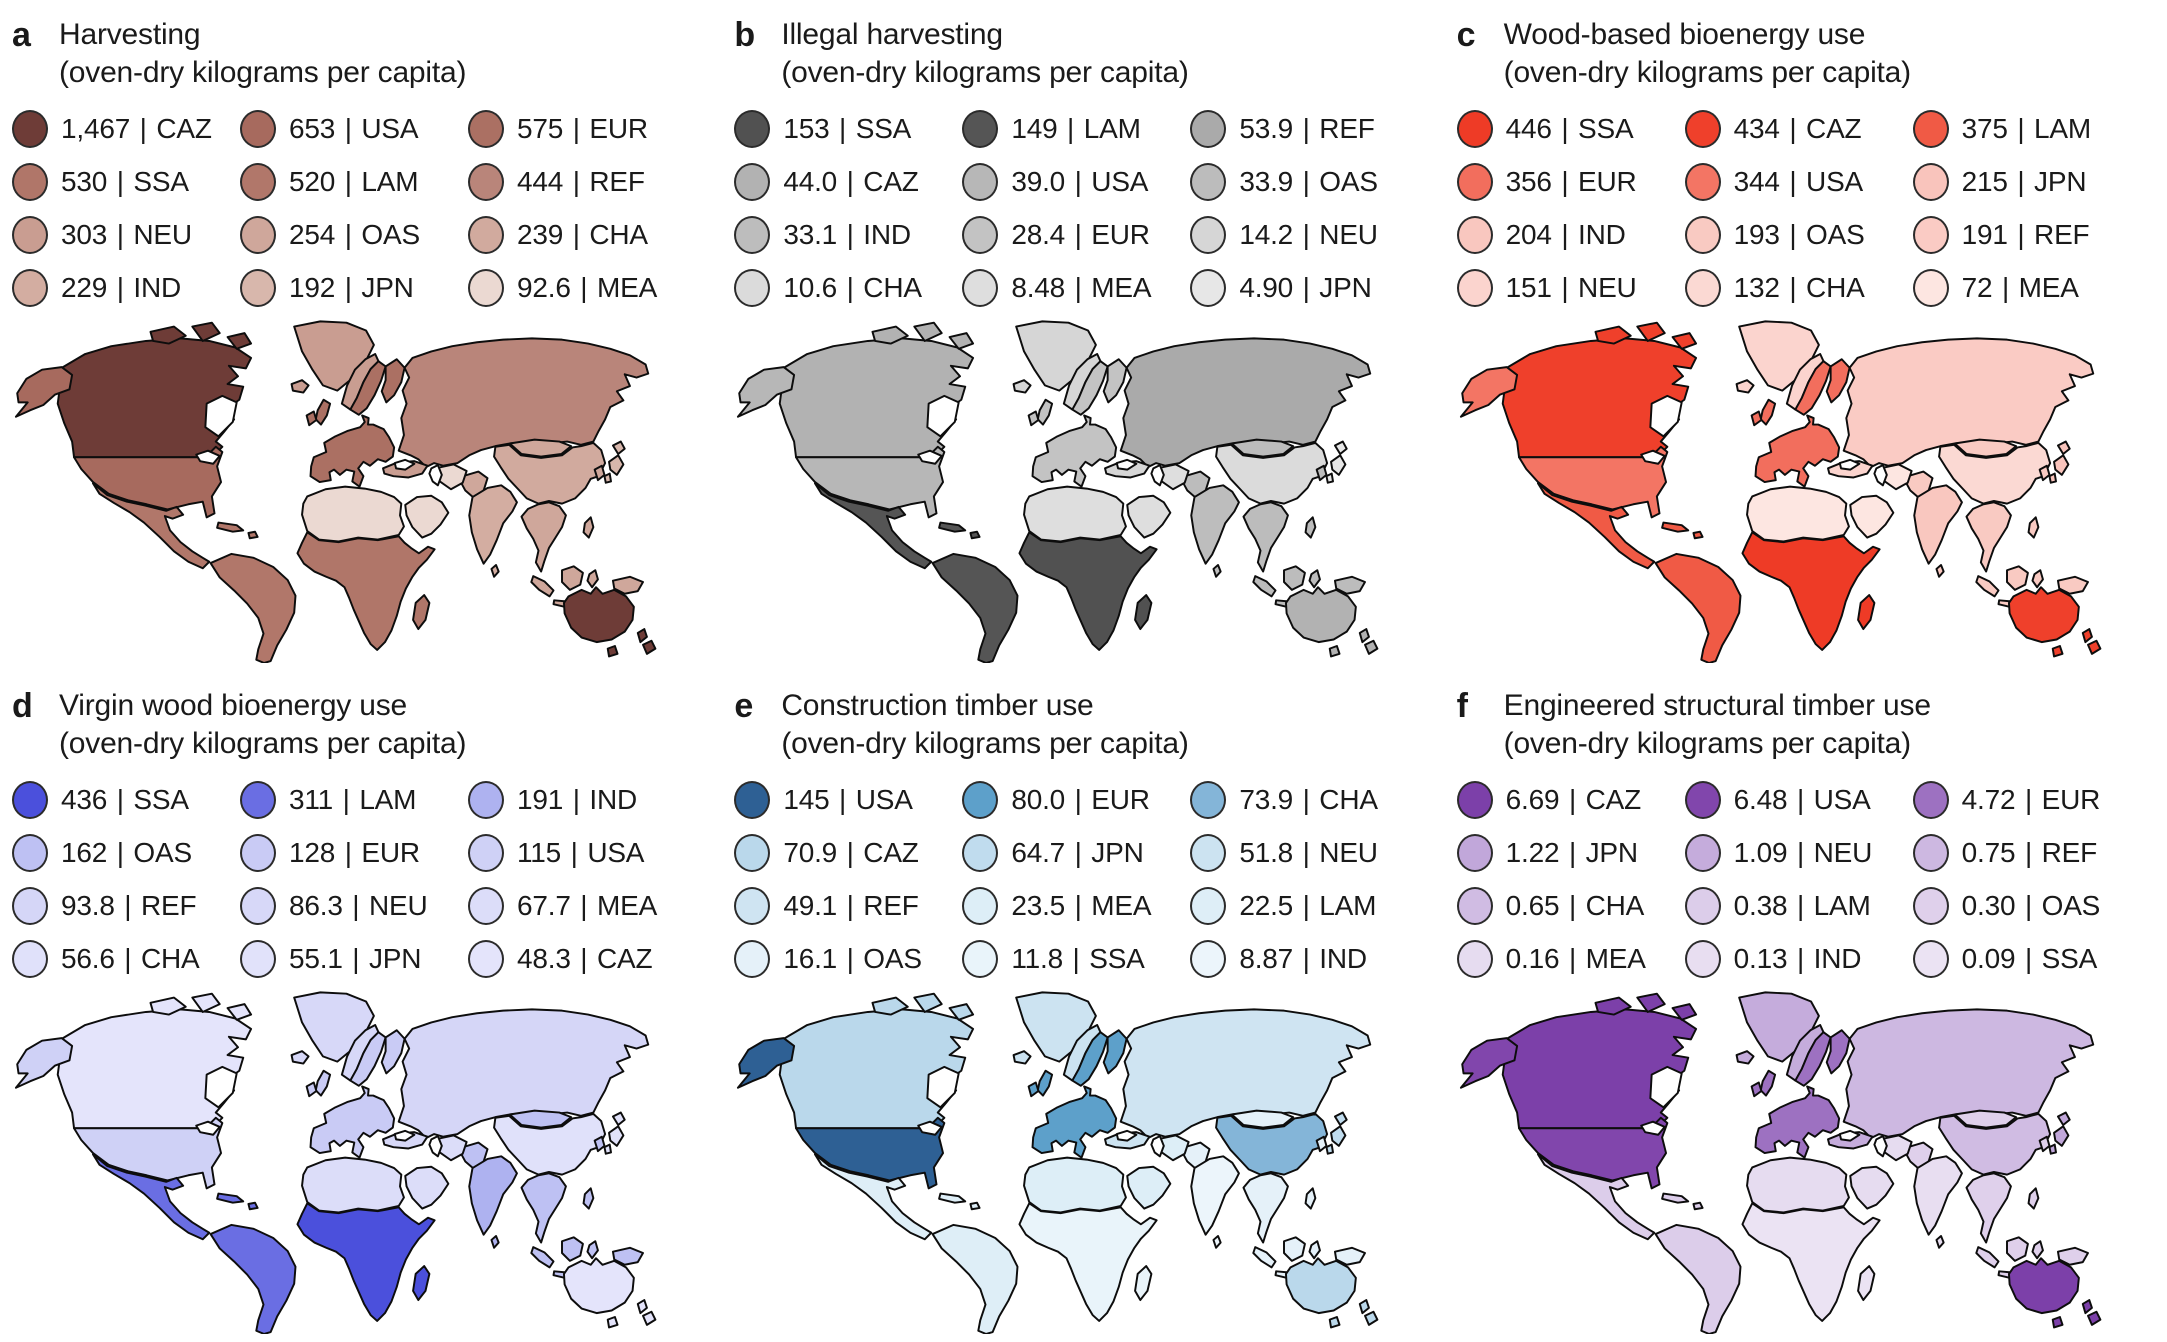 Image resolution: width=2167 pixels, height=1342 pixels. What do you see at coordinates (590, 129) in the screenshot?
I see `legend-item: 575 | EUR` at bounding box center [590, 129].